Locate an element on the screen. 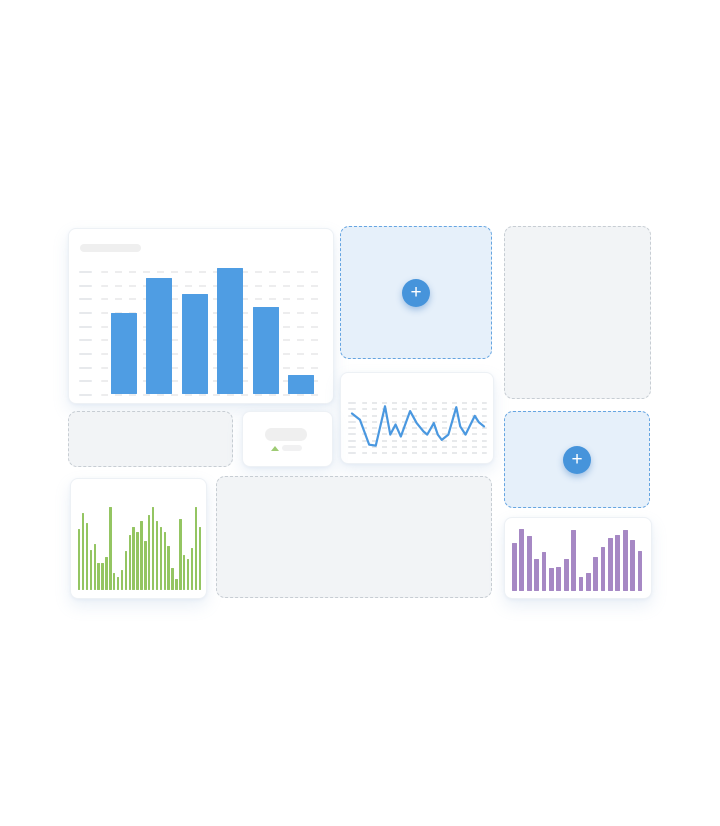 Image resolution: width=720 pixels, height=826 pixels. bar-chart-gridlines is located at coordinates (201, 333).